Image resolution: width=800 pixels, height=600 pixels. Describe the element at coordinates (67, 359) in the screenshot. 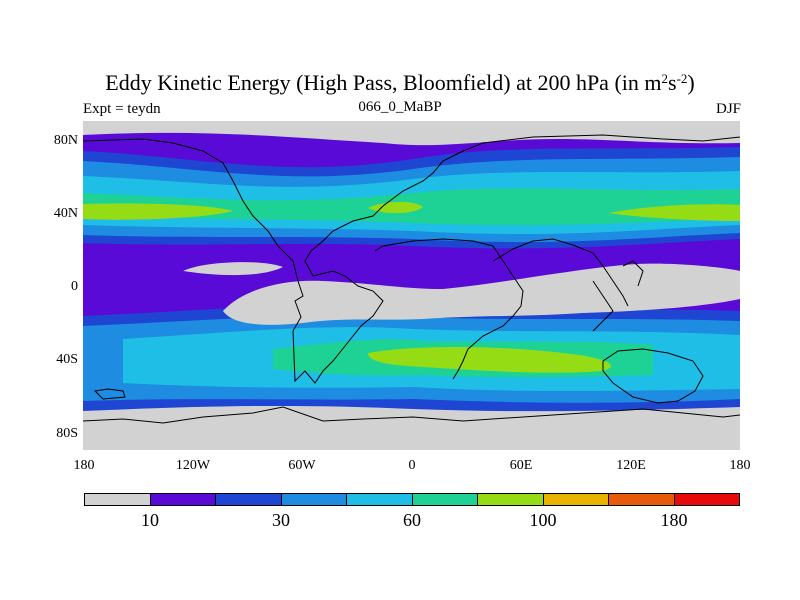

I see `lat-label-40s: 40S` at that location.